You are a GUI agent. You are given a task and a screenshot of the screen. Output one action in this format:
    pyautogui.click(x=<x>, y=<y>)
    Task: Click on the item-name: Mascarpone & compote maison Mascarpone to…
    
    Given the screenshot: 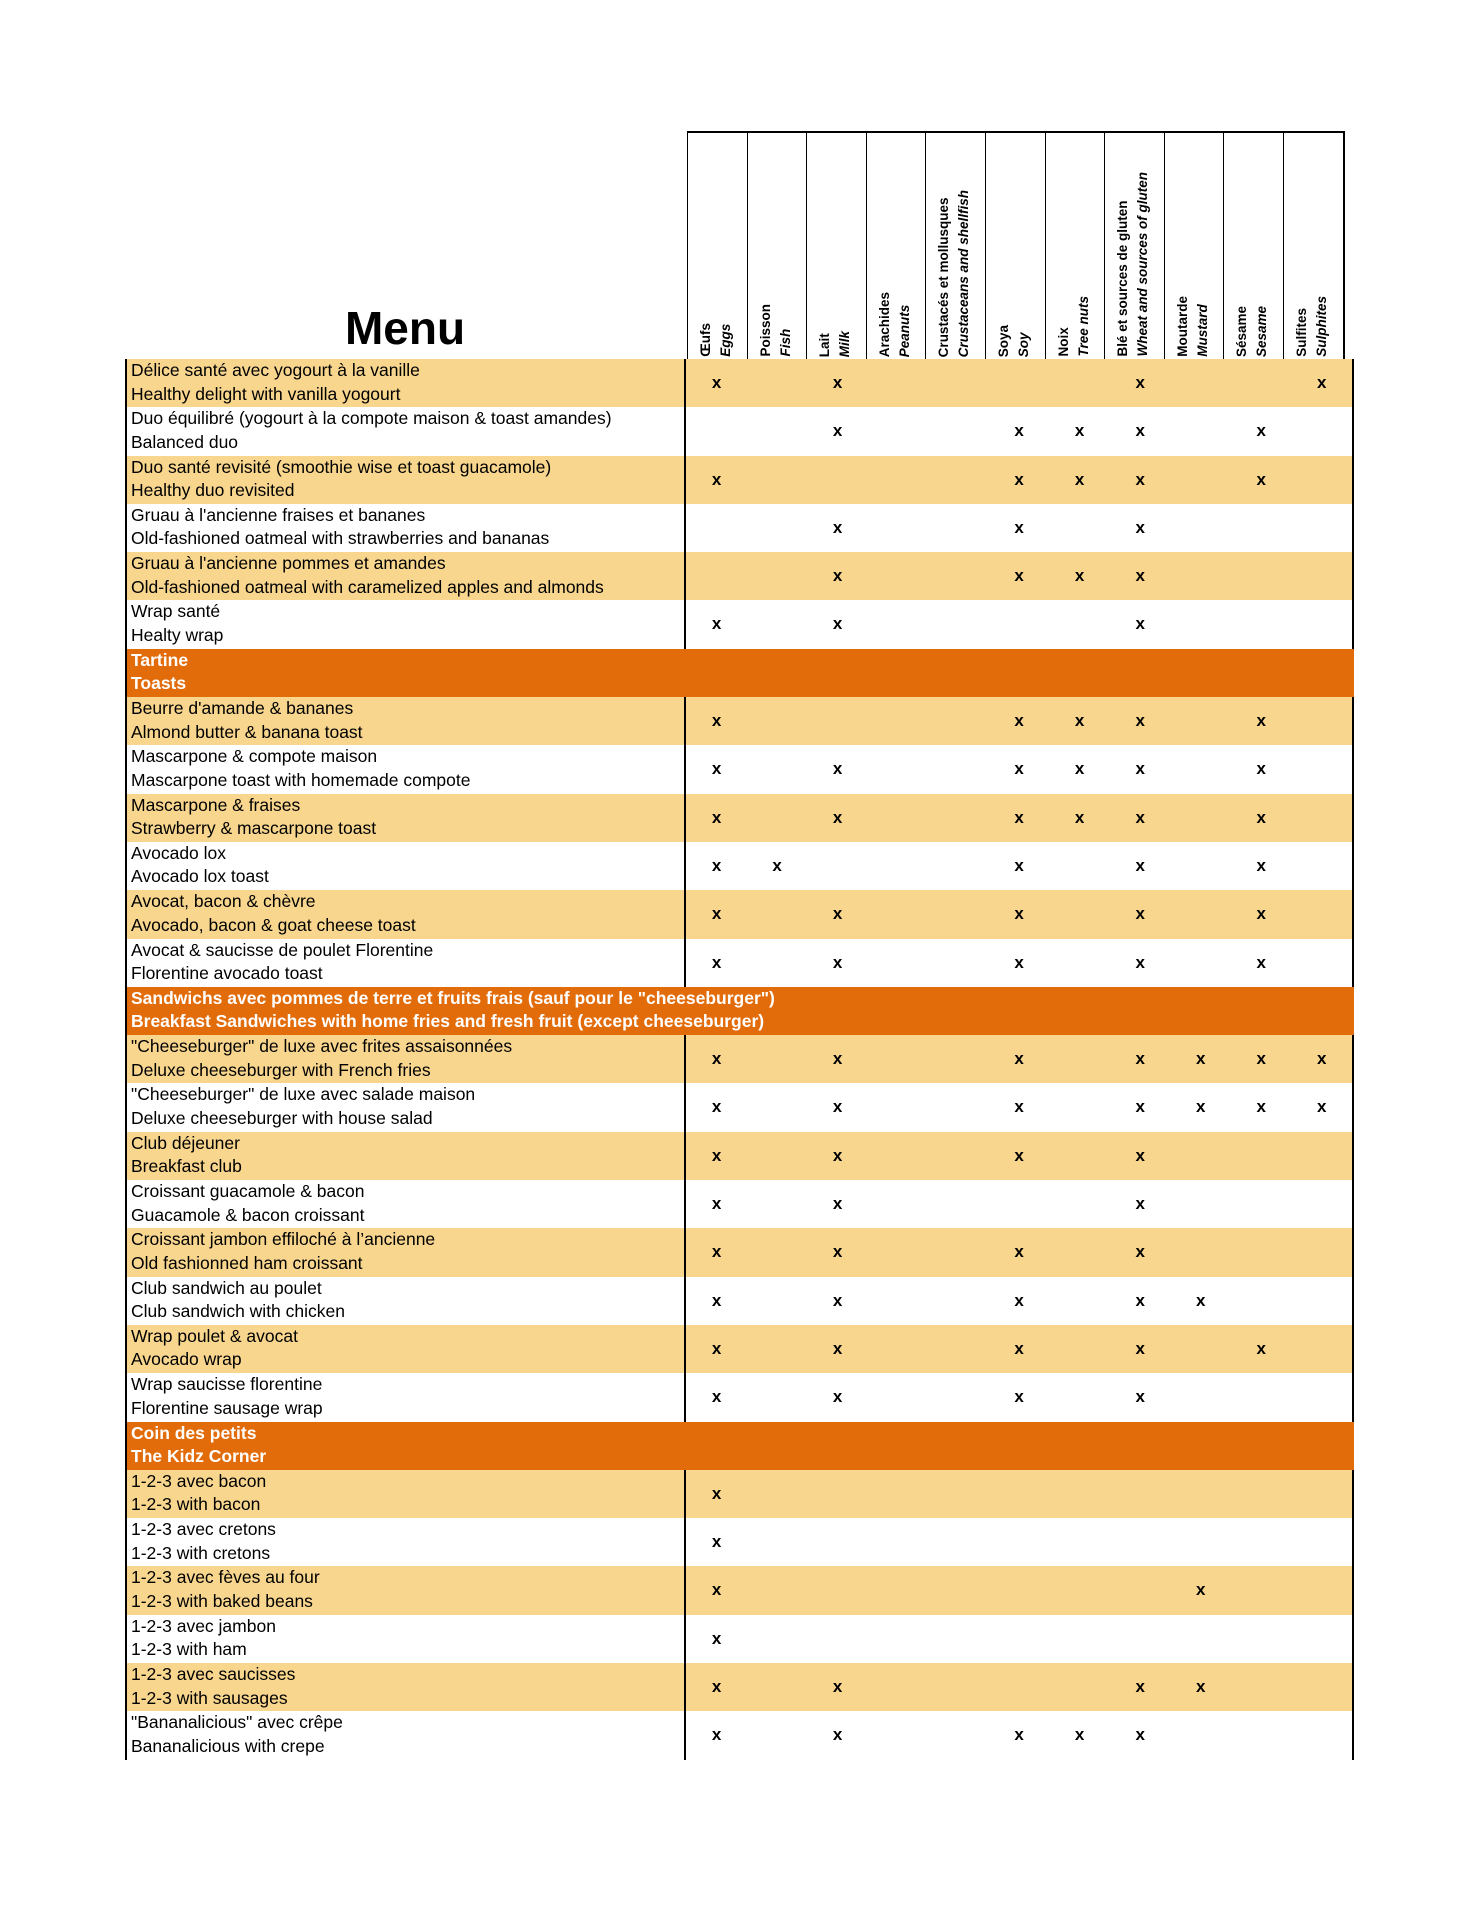 What is the action you would take?
    pyautogui.click(x=406, y=769)
    